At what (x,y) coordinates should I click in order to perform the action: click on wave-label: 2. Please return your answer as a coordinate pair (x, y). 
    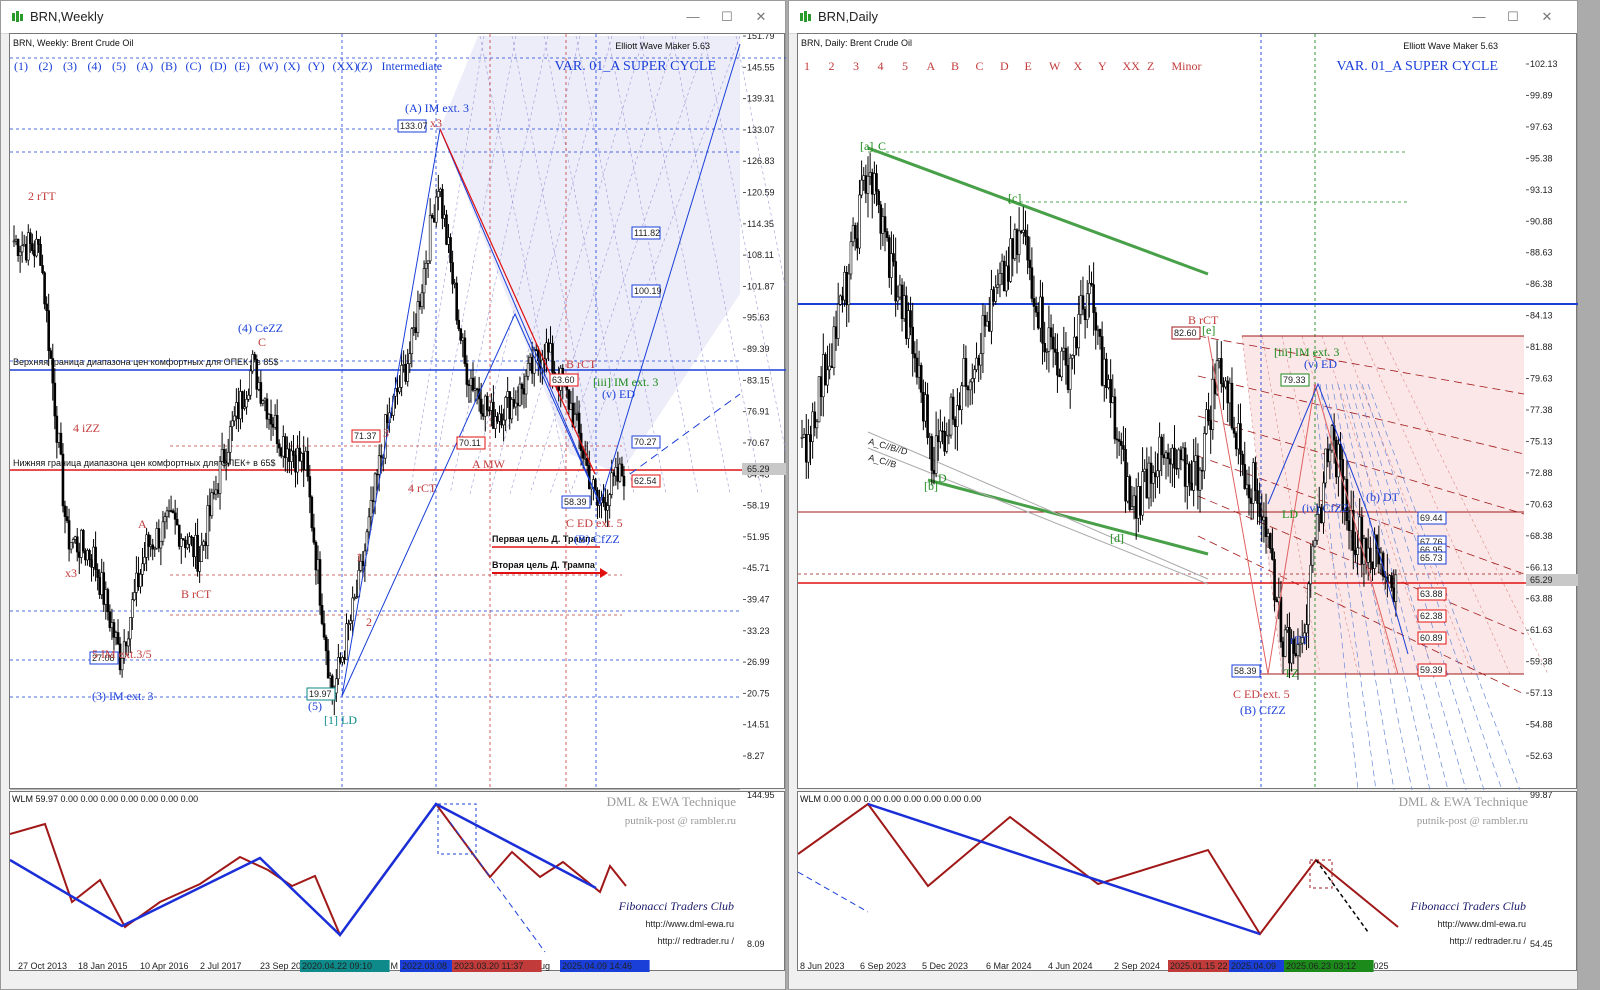
    Looking at the image, I should click on (369, 622).